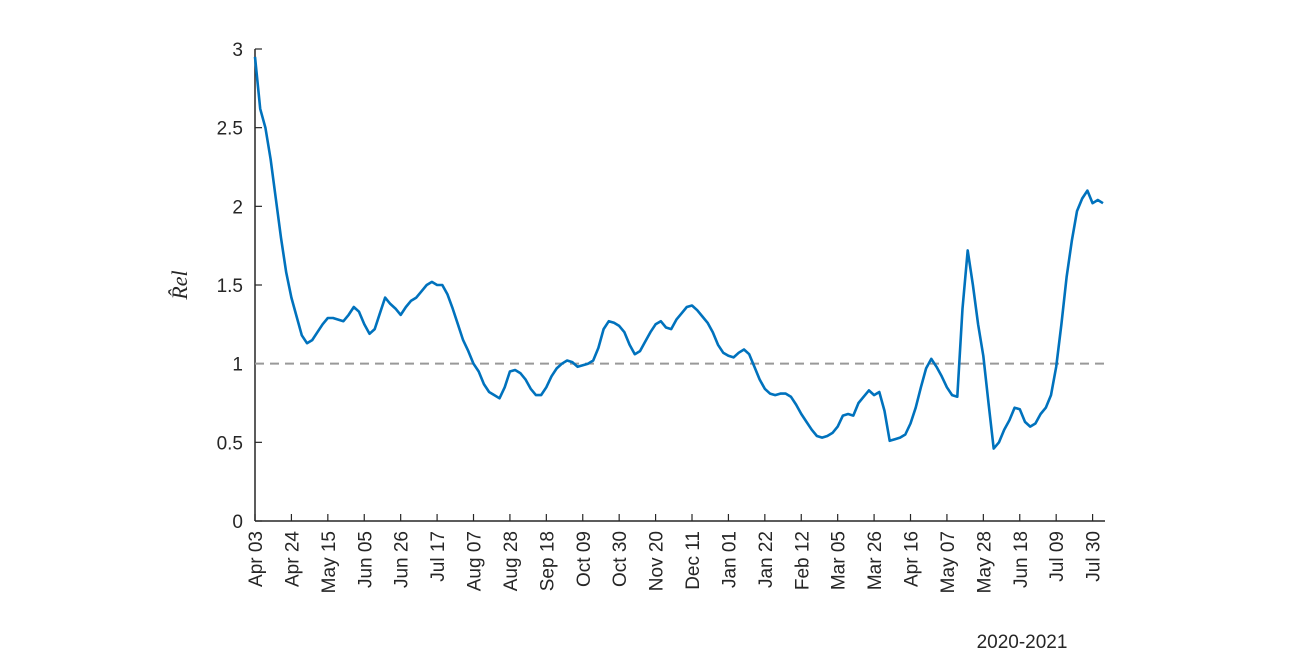 The width and height of the screenshot is (1313, 656). What do you see at coordinates (329, 562) in the screenshot?
I see `x-tick-label: May 15` at bounding box center [329, 562].